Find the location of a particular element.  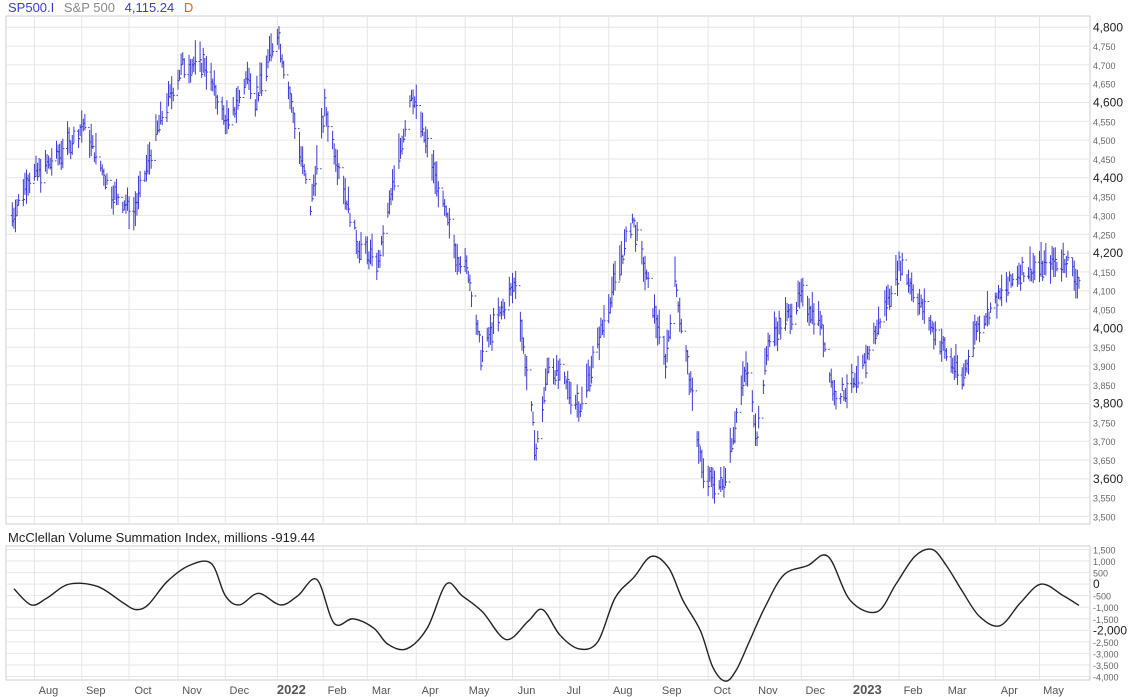

indicator-y-tick-label: 1,000 is located at coordinates (1104, 562).